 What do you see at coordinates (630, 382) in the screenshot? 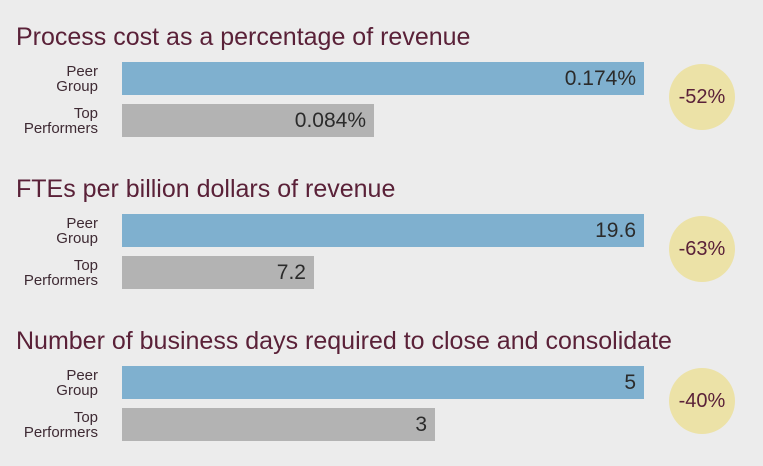
I see `data-label: 5` at bounding box center [630, 382].